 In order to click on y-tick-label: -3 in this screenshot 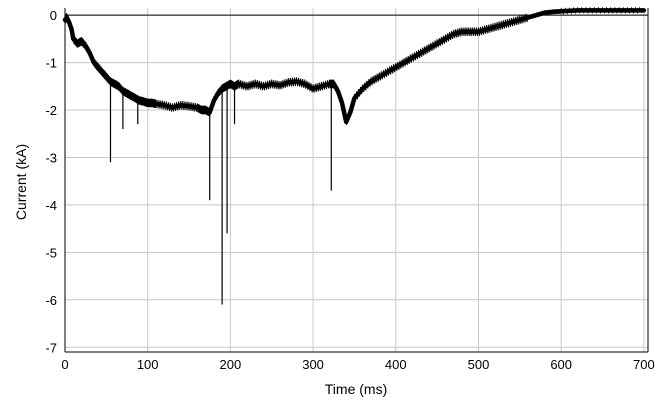, I will do `click(51, 157)`.